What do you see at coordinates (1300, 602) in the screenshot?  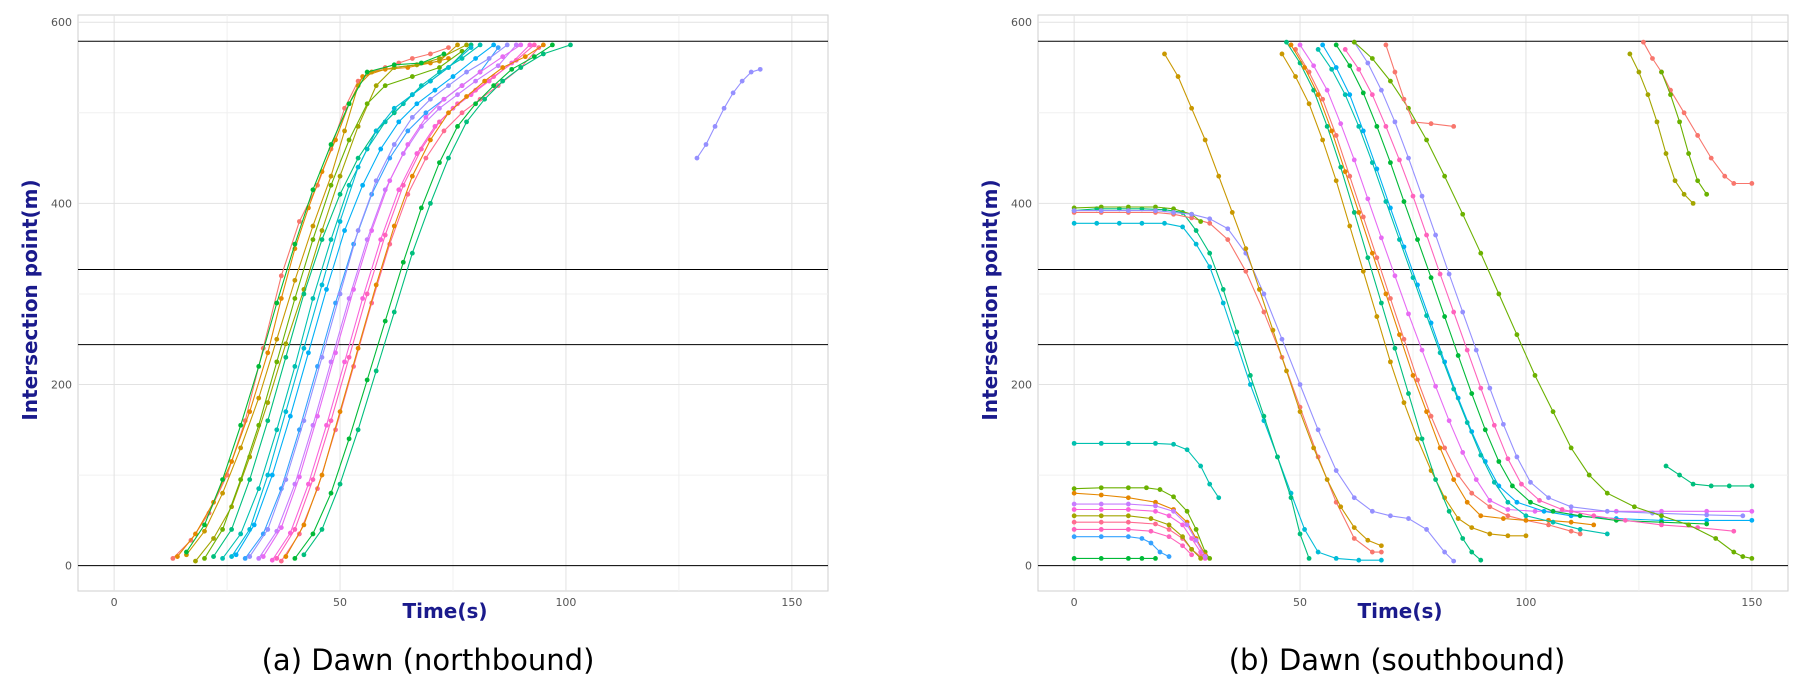 I see `chart-b-x-tick-label: 50` at bounding box center [1300, 602].